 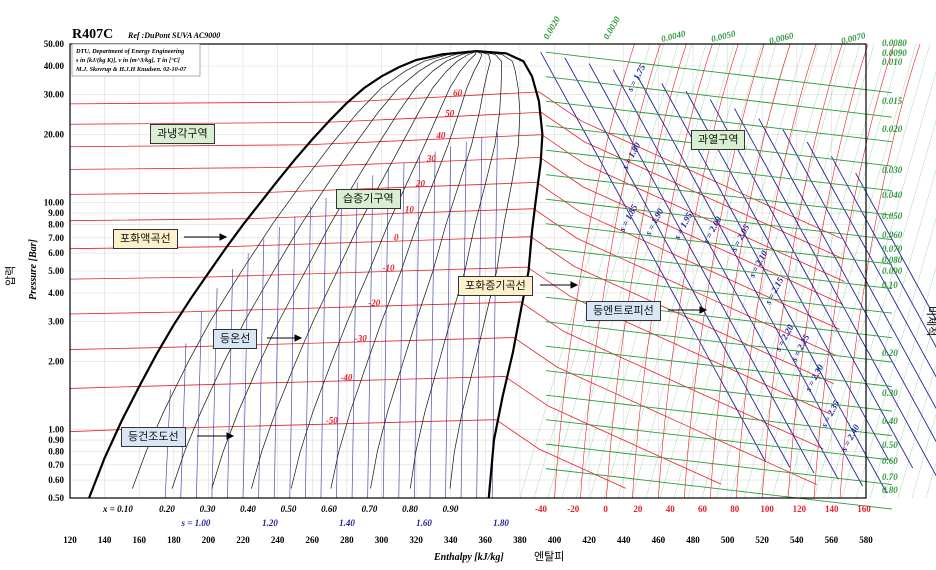 I want to click on specific-volume-right-label: 0.30, so click(x=890, y=393).